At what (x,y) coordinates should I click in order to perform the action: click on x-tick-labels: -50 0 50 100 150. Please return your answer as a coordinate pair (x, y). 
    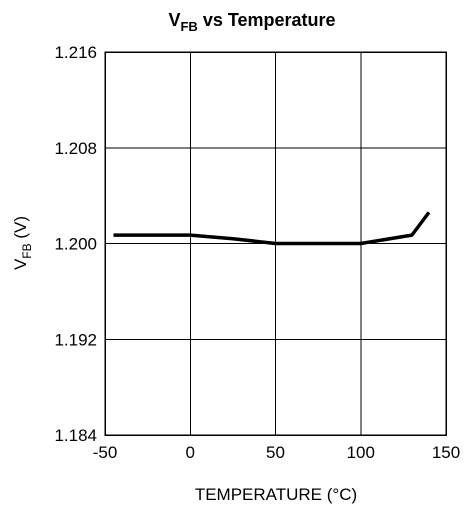
    Looking at the image, I should click on (276, 452).